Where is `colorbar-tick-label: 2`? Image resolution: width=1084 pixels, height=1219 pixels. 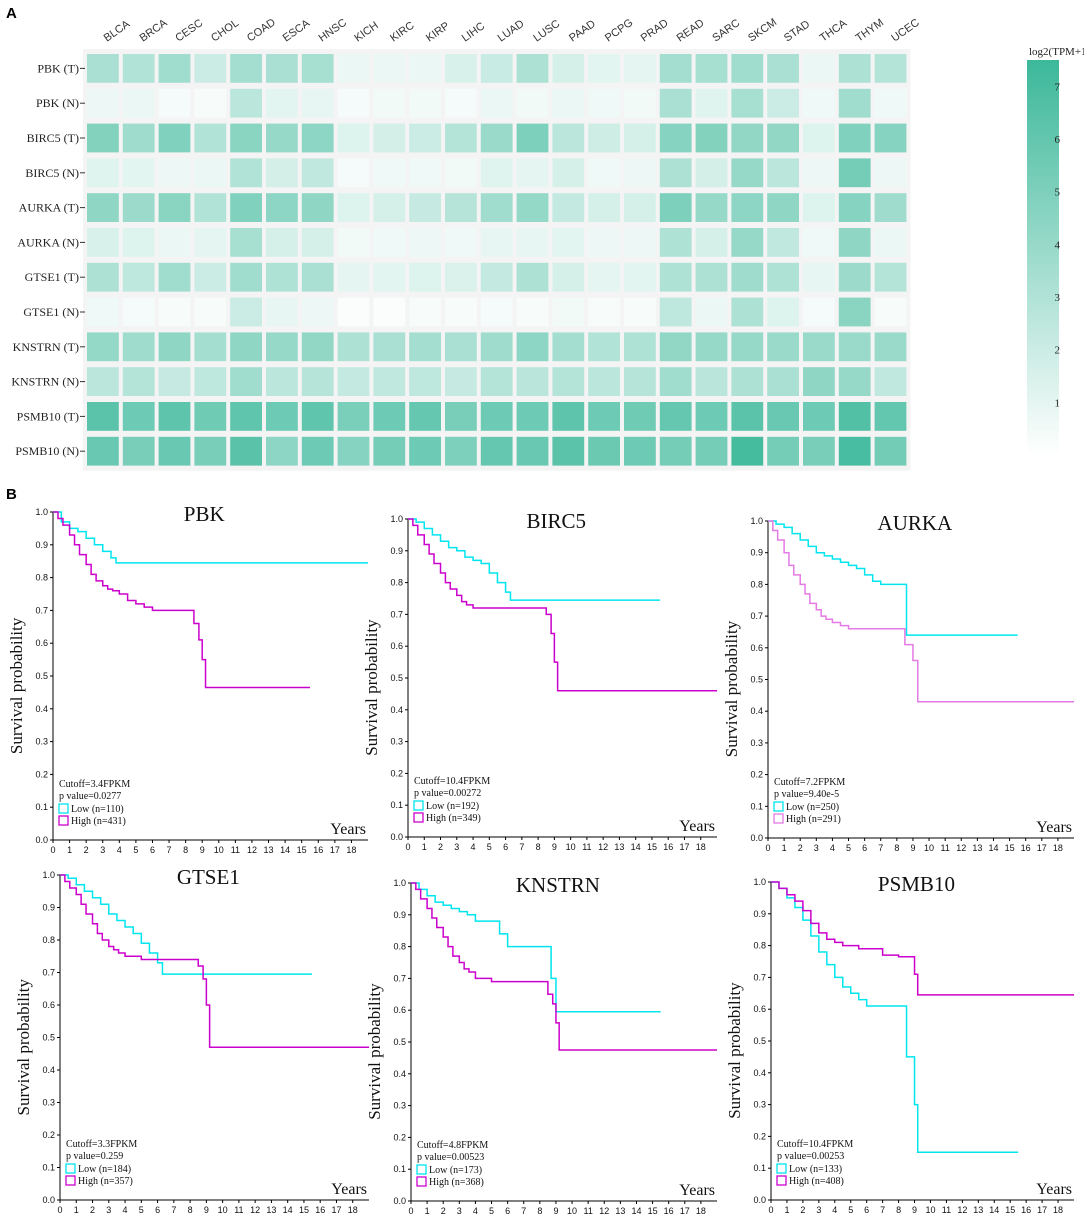 colorbar-tick-label: 2 is located at coordinates (1058, 351).